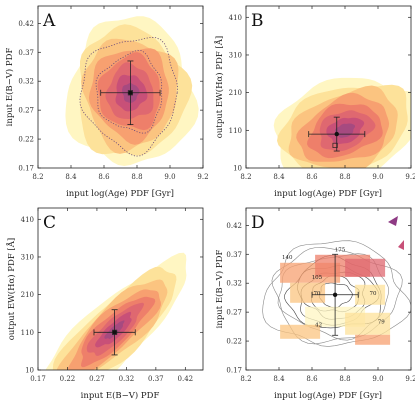 Image resolution: width=415 pixels, height=409 pixels. I want to click on panel-b-ylabel: output EW(Hα) PDF [Å], so click(219, 87).